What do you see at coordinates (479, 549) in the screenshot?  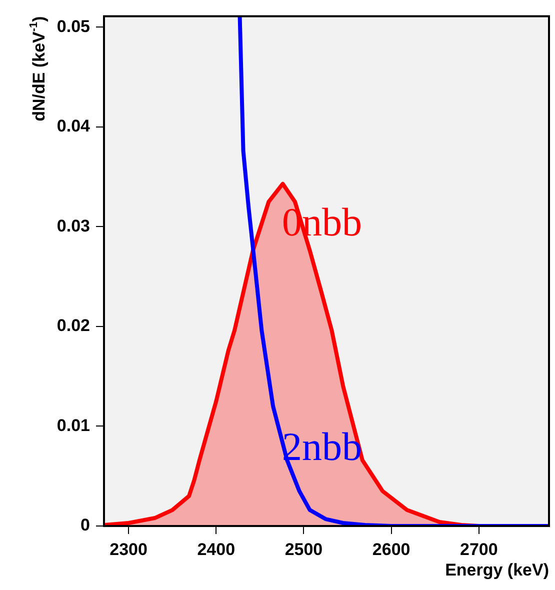 I see `x-tick-label: 2700` at bounding box center [479, 549].